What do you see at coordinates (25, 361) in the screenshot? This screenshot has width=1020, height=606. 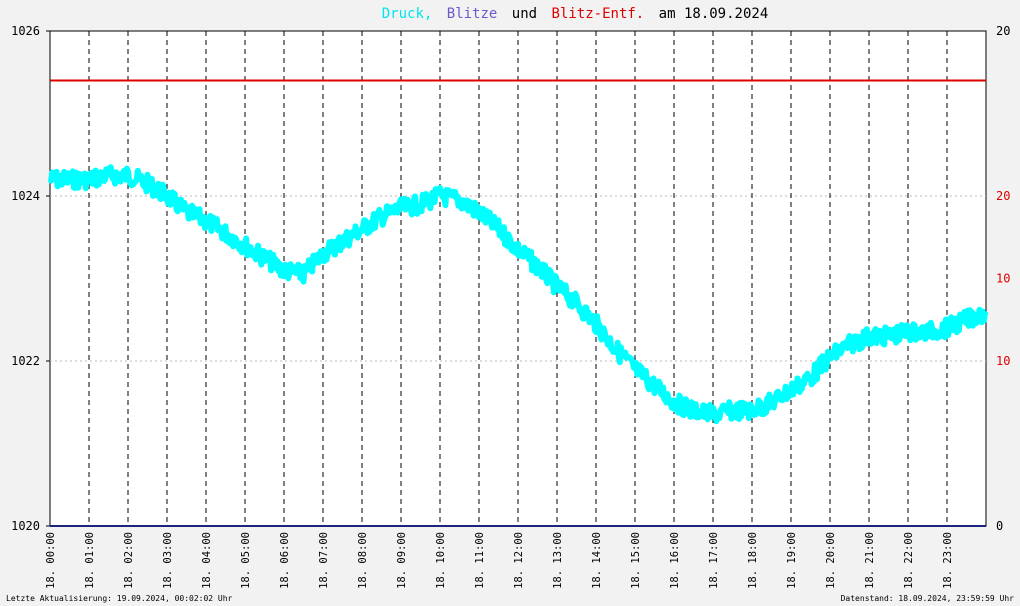 I see `y-tick-label-left: 1022` at bounding box center [25, 361].